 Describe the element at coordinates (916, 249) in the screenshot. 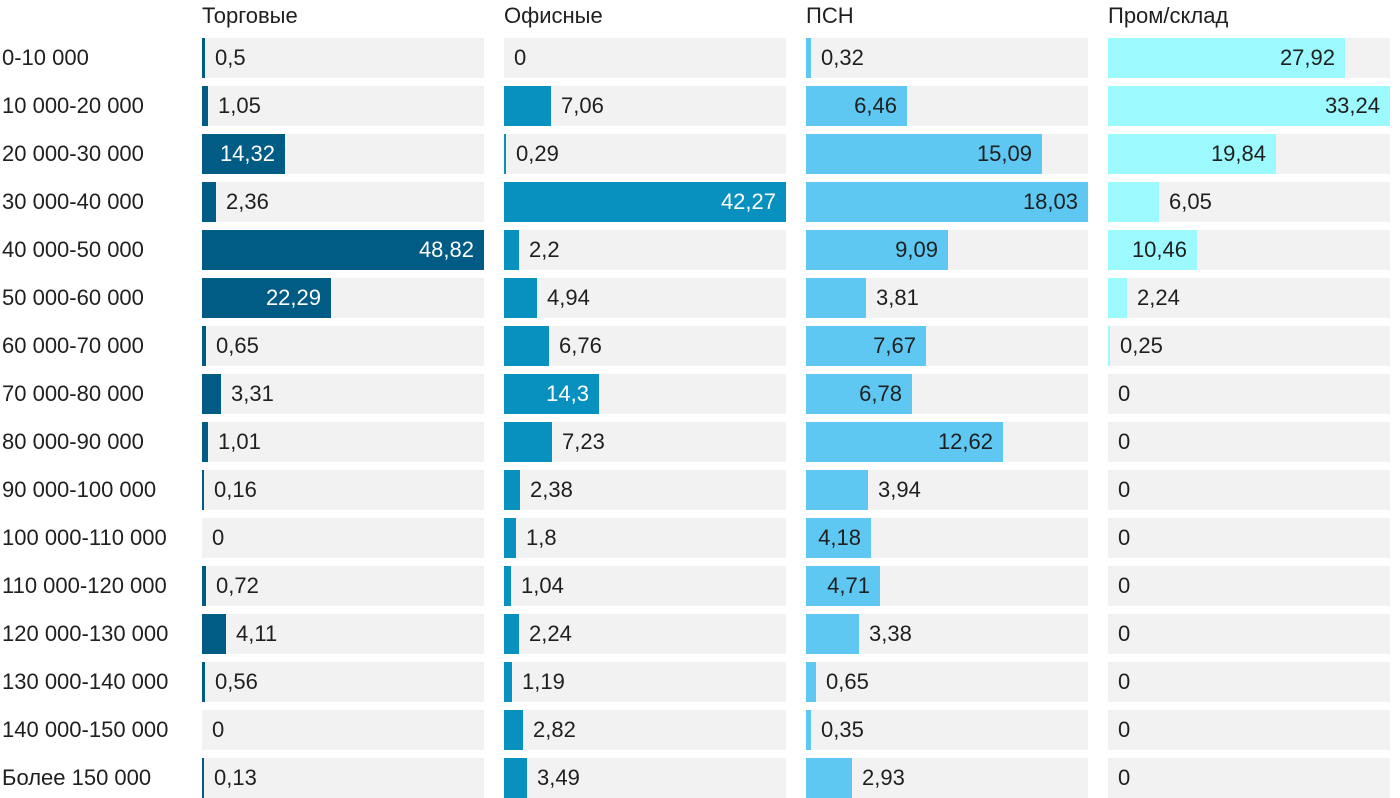

I see `data-label: 9,09` at that location.